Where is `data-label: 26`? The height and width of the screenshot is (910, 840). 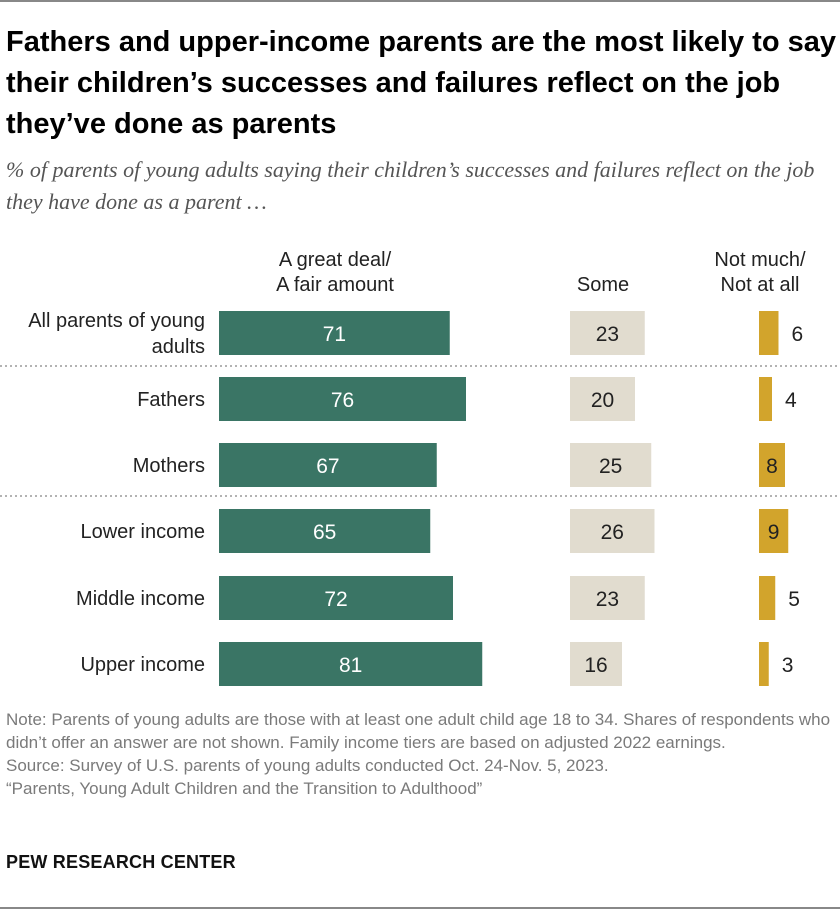
data-label: 26 is located at coordinates (612, 532).